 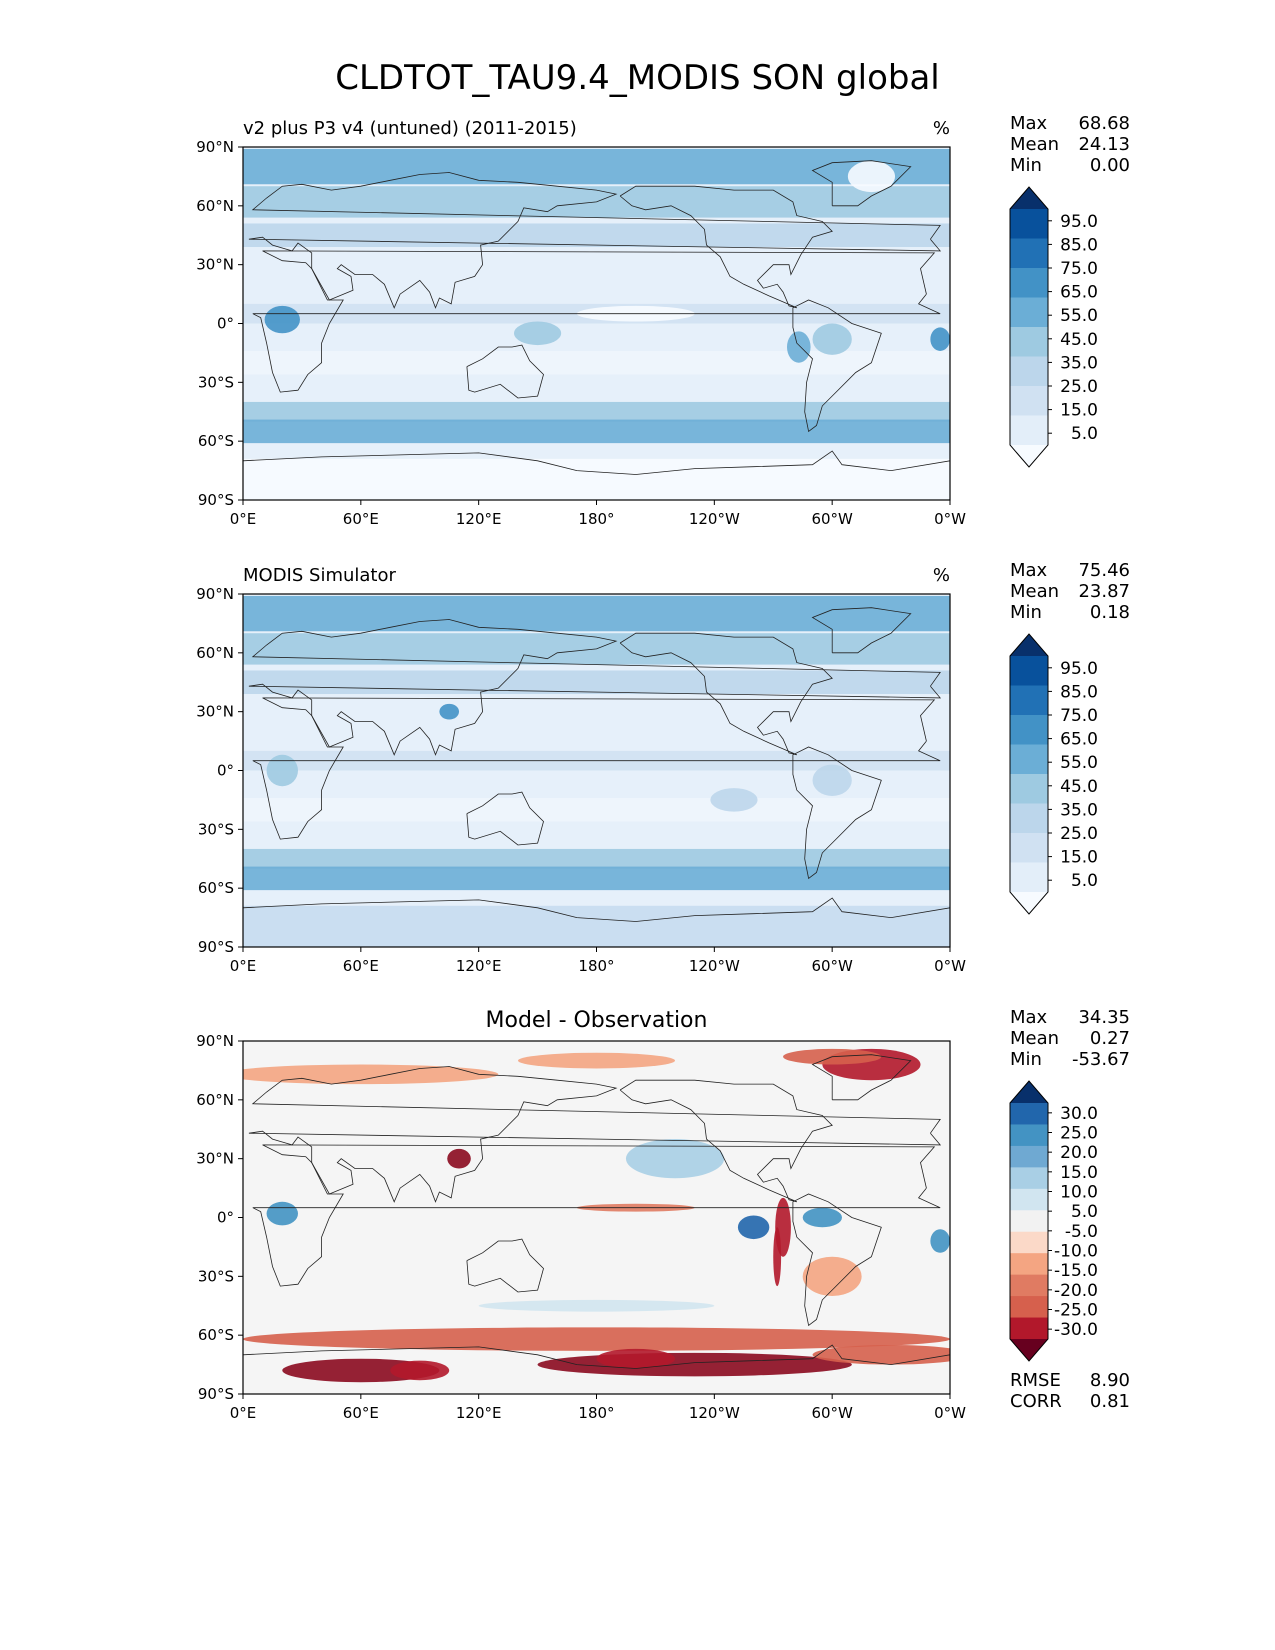 I want to click on y-tick-label: 60°N, so click(x=215, y=1100).